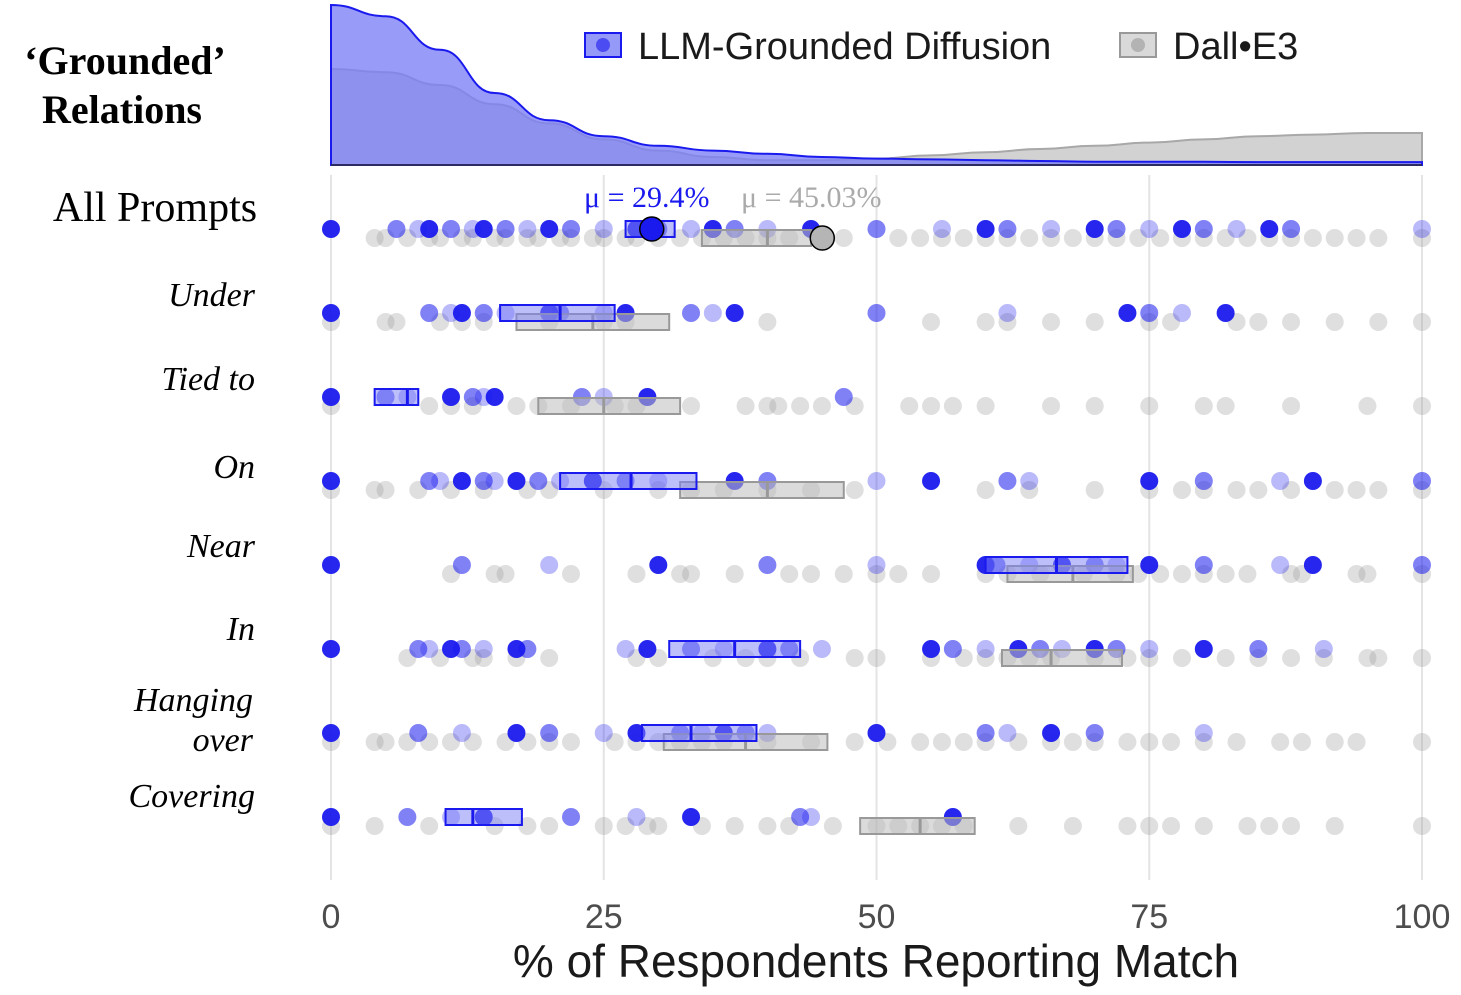  I want to click on x-tick-label-100: 100, so click(1422, 917).